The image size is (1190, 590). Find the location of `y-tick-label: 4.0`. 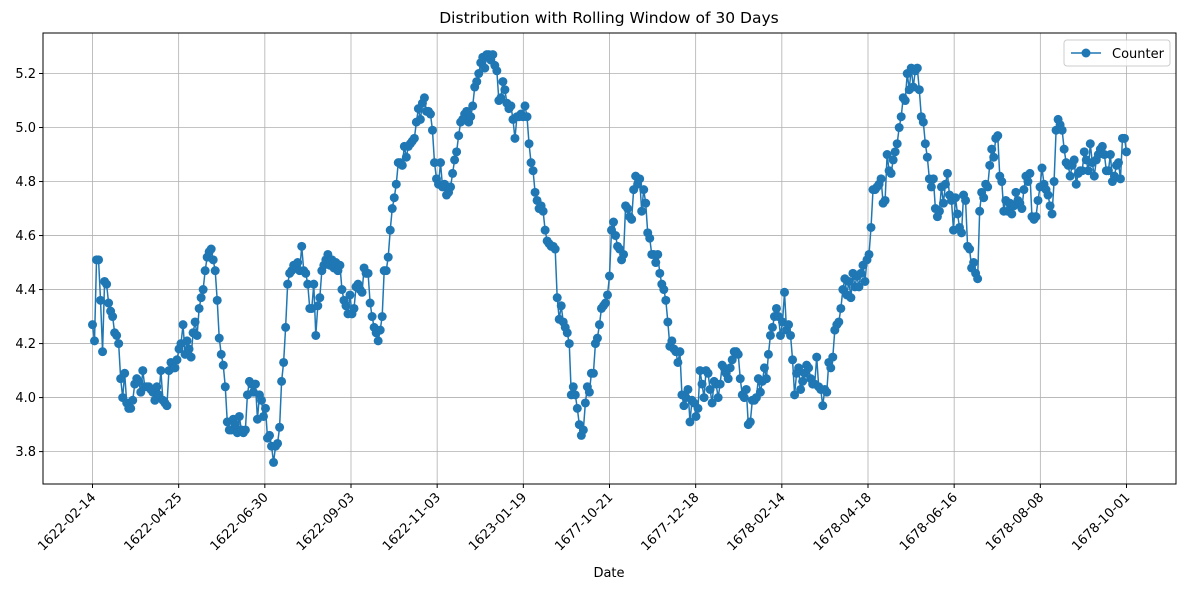

y-tick-label: 4.0 is located at coordinates (25, 398).